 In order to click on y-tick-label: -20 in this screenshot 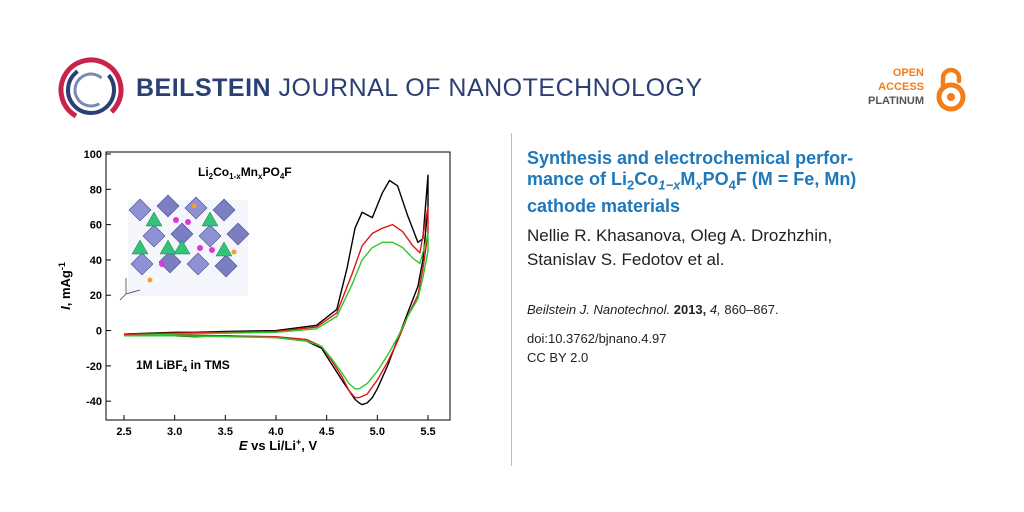, I will do `click(94, 367)`.